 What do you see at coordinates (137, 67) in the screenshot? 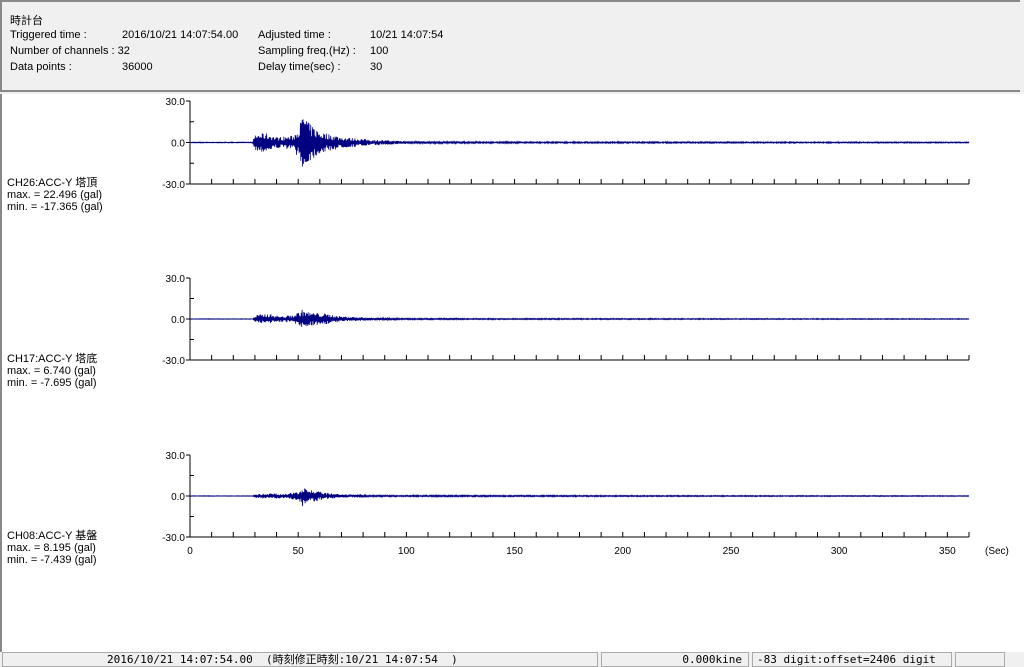
I see `data-points-value: 36000` at bounding box center [137, 67].